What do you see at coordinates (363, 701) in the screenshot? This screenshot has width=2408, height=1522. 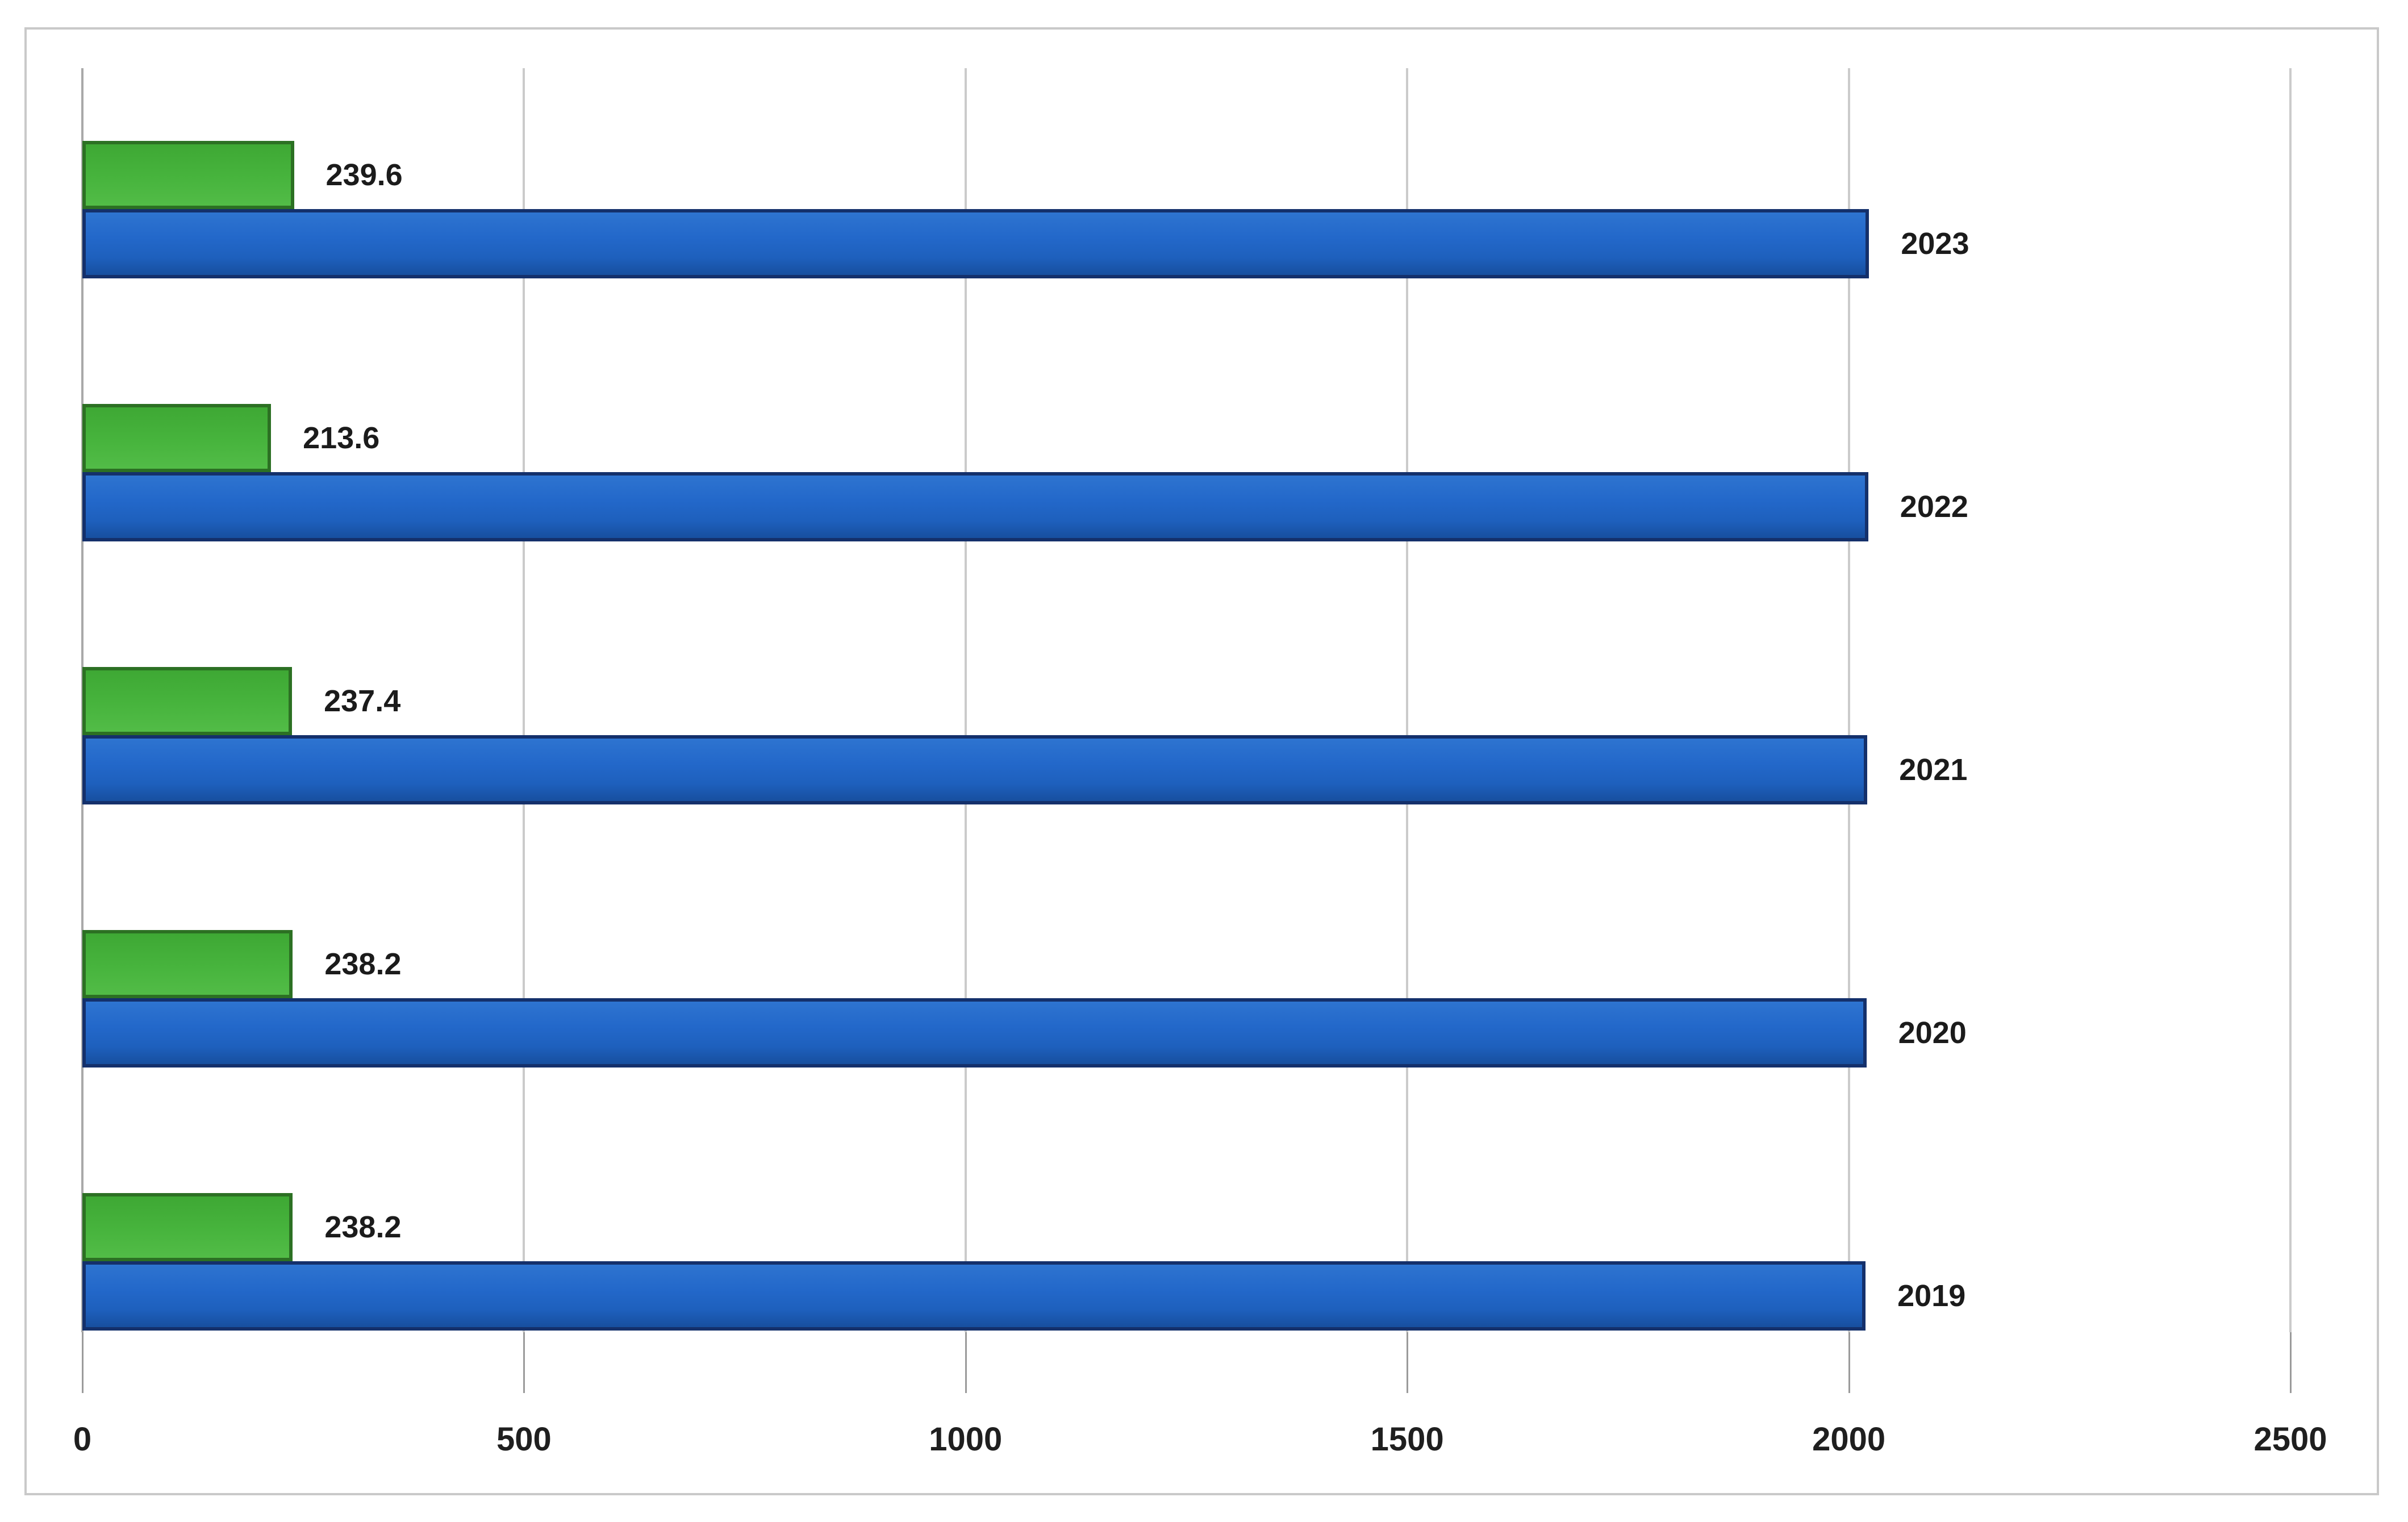 I see `data-label-metric-green: 237.4` at bounding box center [363, 701].